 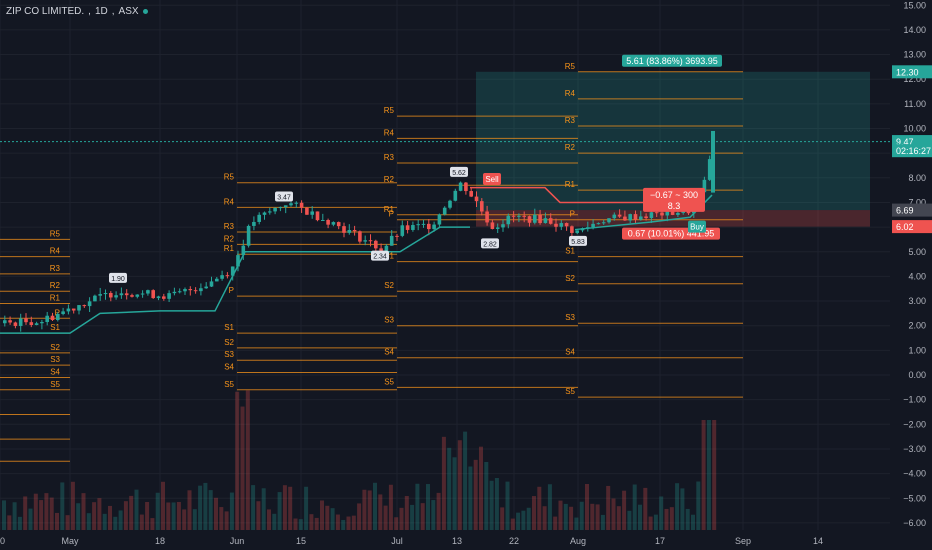 I want to click on pivot-label: R1, so click(x=229, y=248).